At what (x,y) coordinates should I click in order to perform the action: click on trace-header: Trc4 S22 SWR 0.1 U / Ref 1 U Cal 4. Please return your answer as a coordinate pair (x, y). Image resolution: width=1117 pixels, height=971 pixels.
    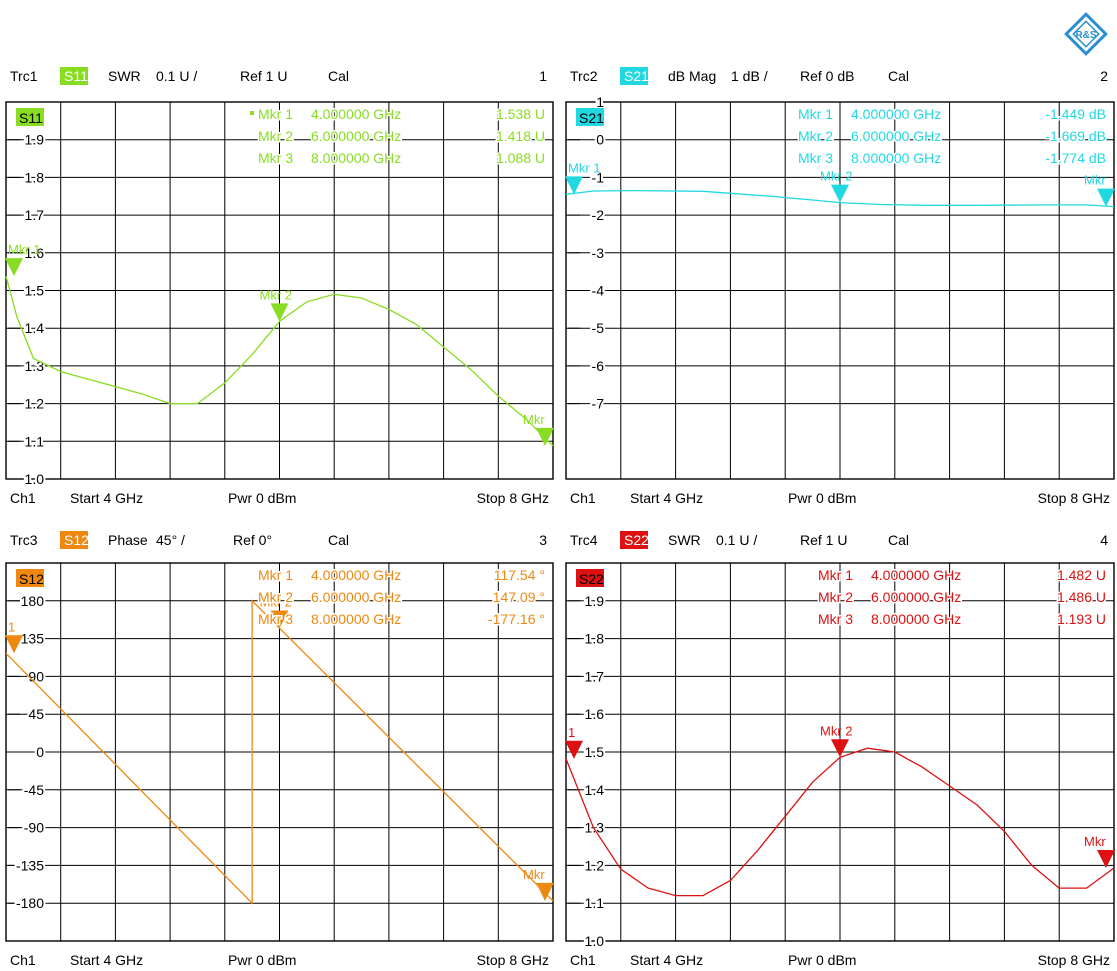
    Looking at the image, I should click on (839, 540).